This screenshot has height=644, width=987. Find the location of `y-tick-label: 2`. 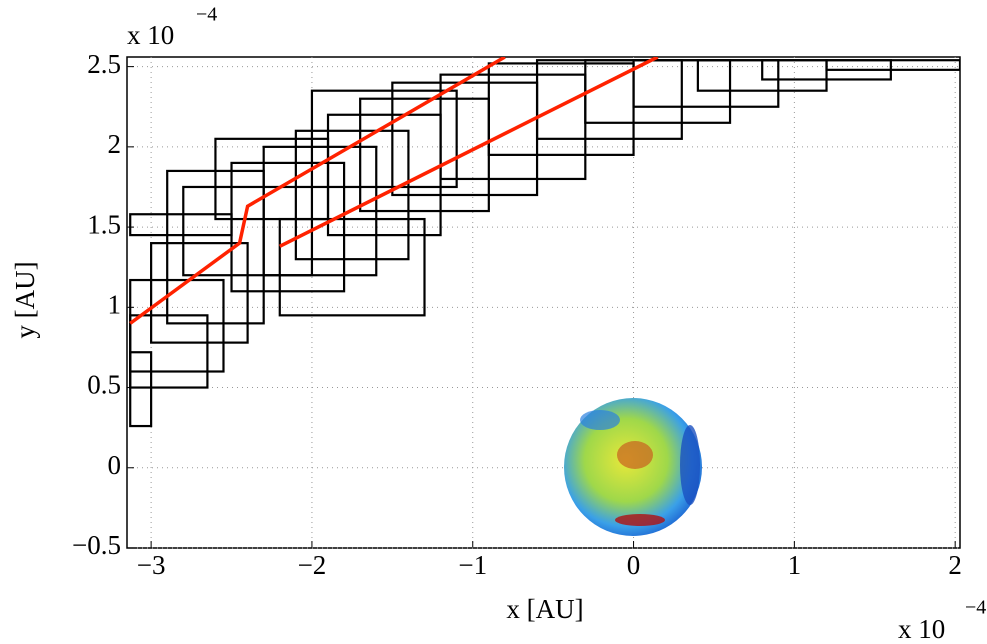

y-tick-label: 2 is located at coordinates (115, 144).